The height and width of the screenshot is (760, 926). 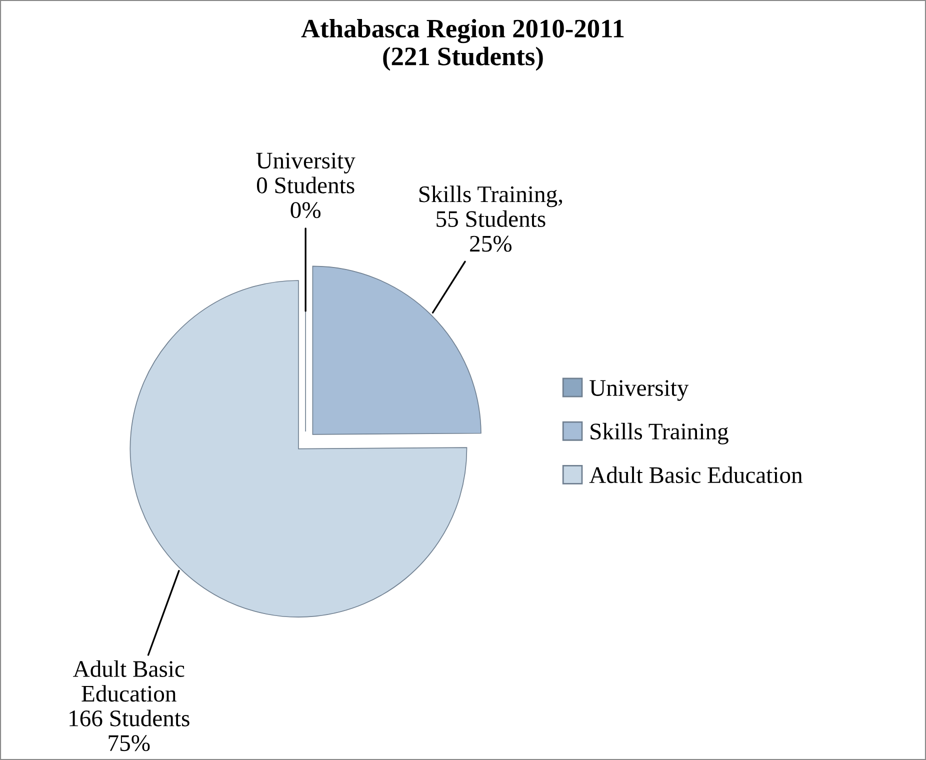 What do you see at coordinates (639, 390) in the screenshot?
I see `legend-label: University` at bounding box center [639, 390].